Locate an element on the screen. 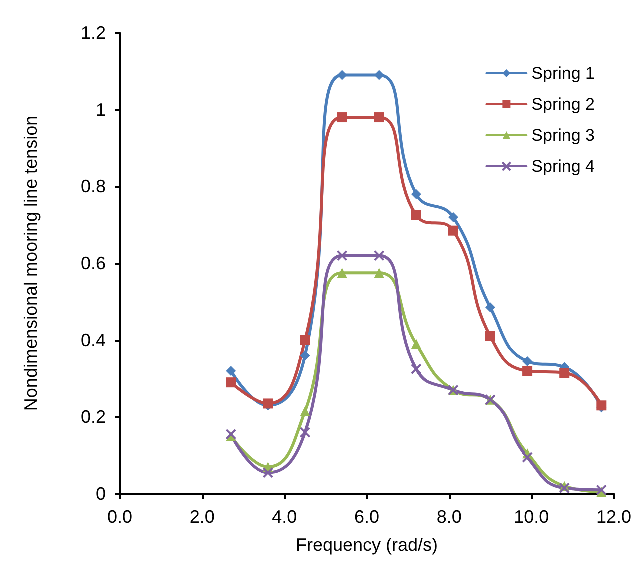  x-tick-label: 10.0 is located at coordinates (532, 517).